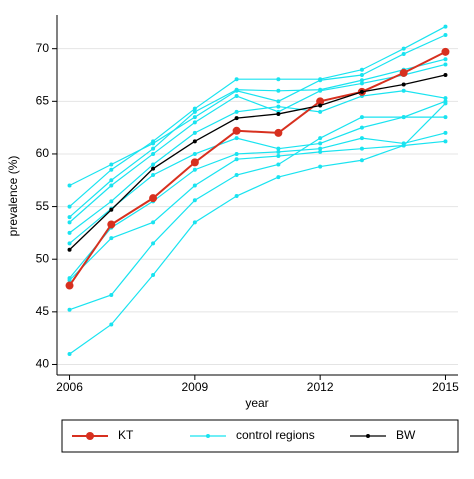  I want to click on legend-label: control regions, so click(275, 435).